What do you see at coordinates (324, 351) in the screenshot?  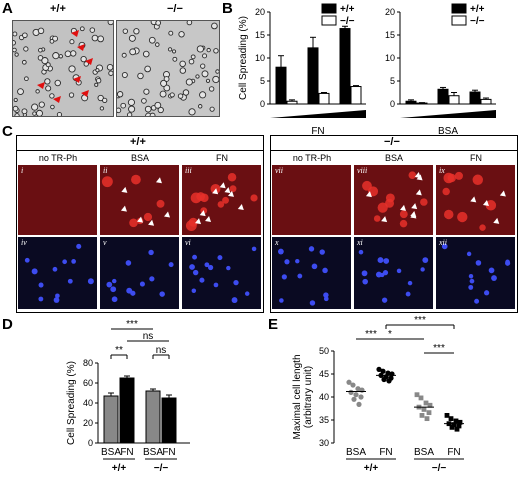 I see `y-tick-label: 50` at bounding box center [324, 351].